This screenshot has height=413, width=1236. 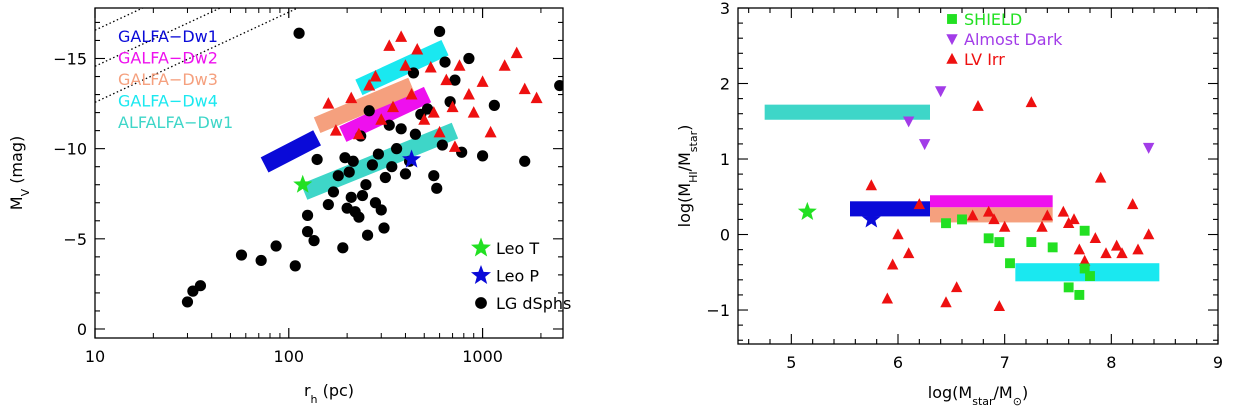 What do you see at coordinates (82, 329) in the screenshot?
I see `y-tick-label: 0` at bounding box center [82, 329].